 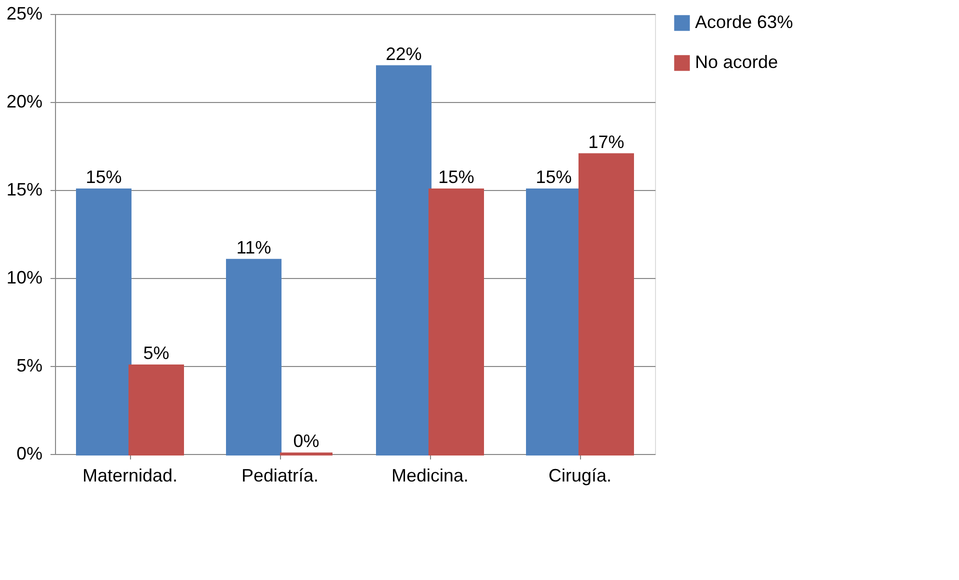 I want to click on y-tick-label: 0%, so click(x=29, y=454).